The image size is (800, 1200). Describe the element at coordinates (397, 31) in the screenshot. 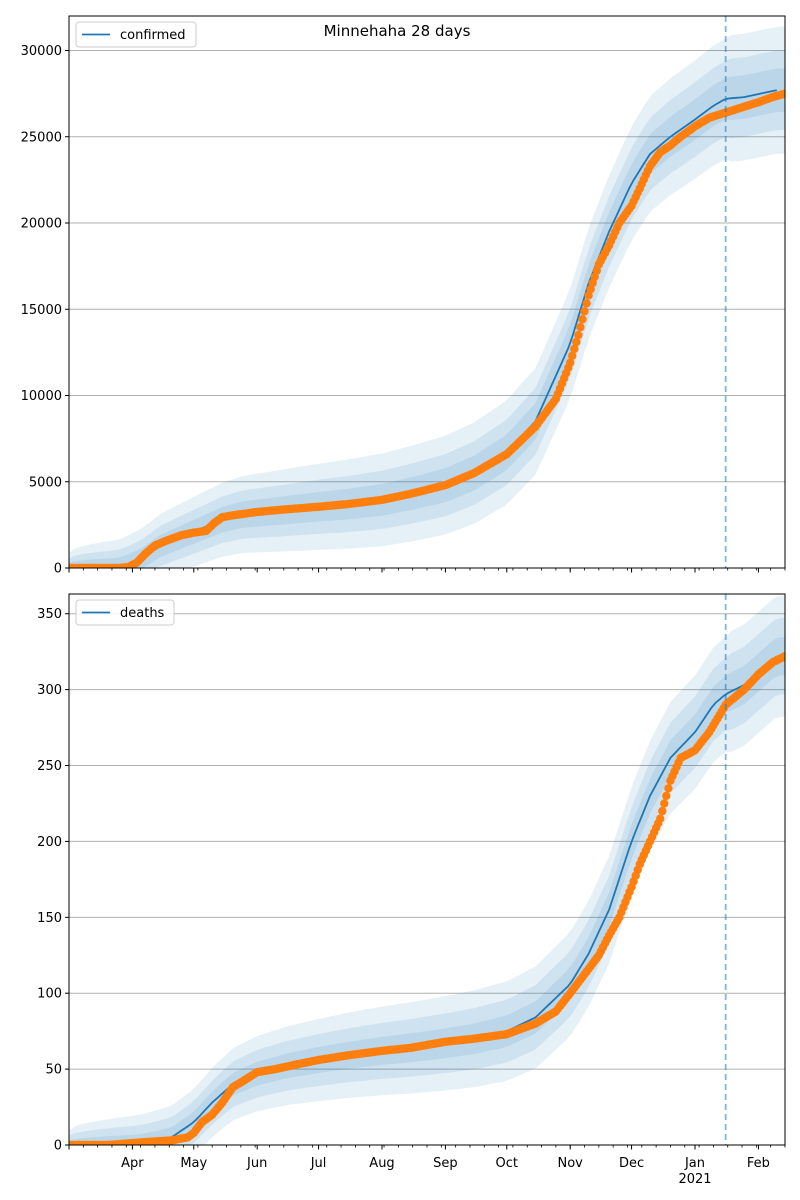

I see `chart-title: Minnehaha 28 days` at that location.